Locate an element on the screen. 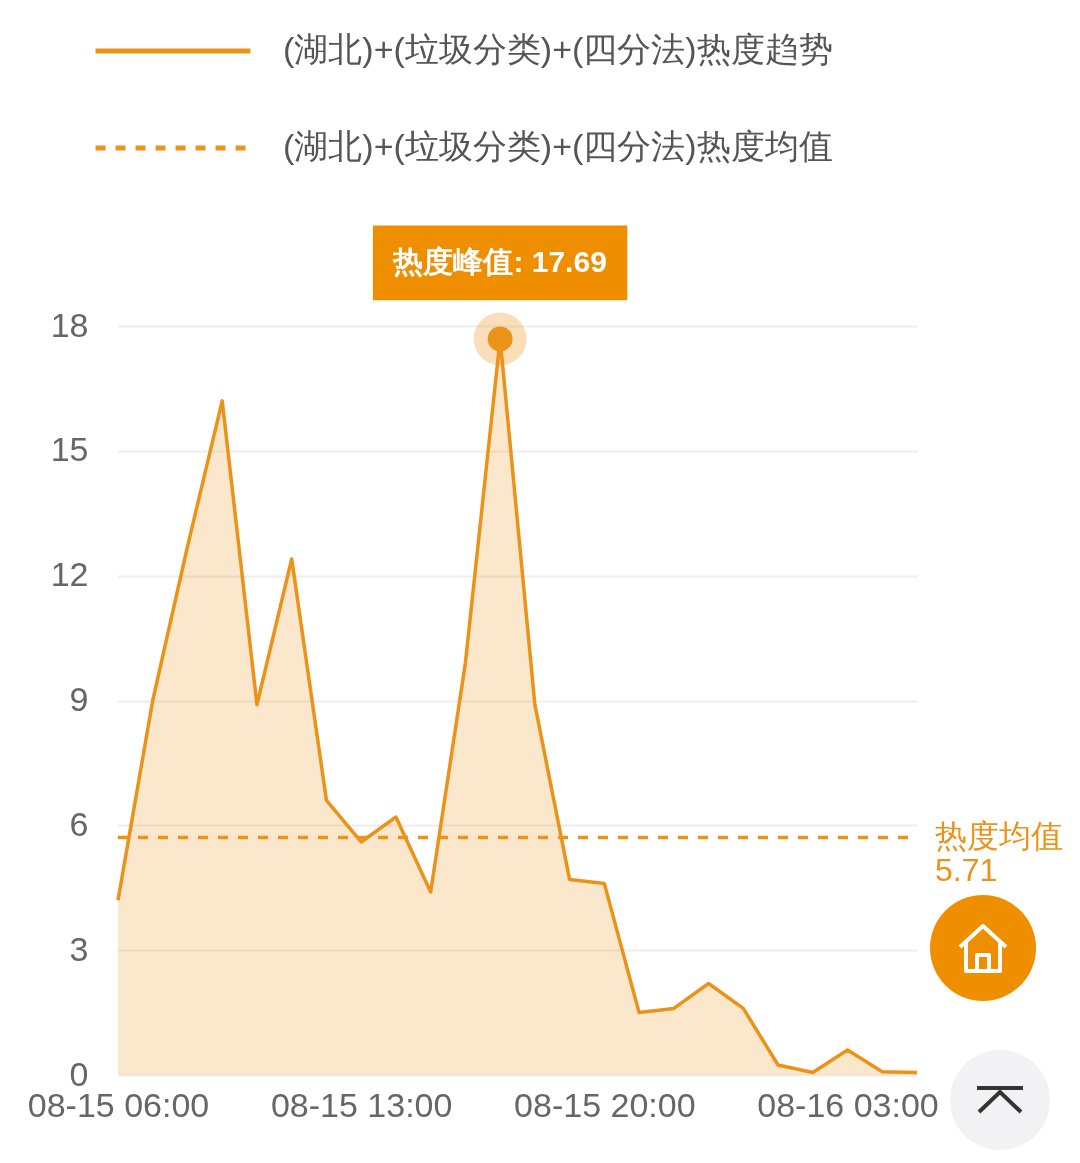 This screenshot has width=1080, height=1163. annotation: 热度峰值: 17.69 is located at coordinates (499, 261).